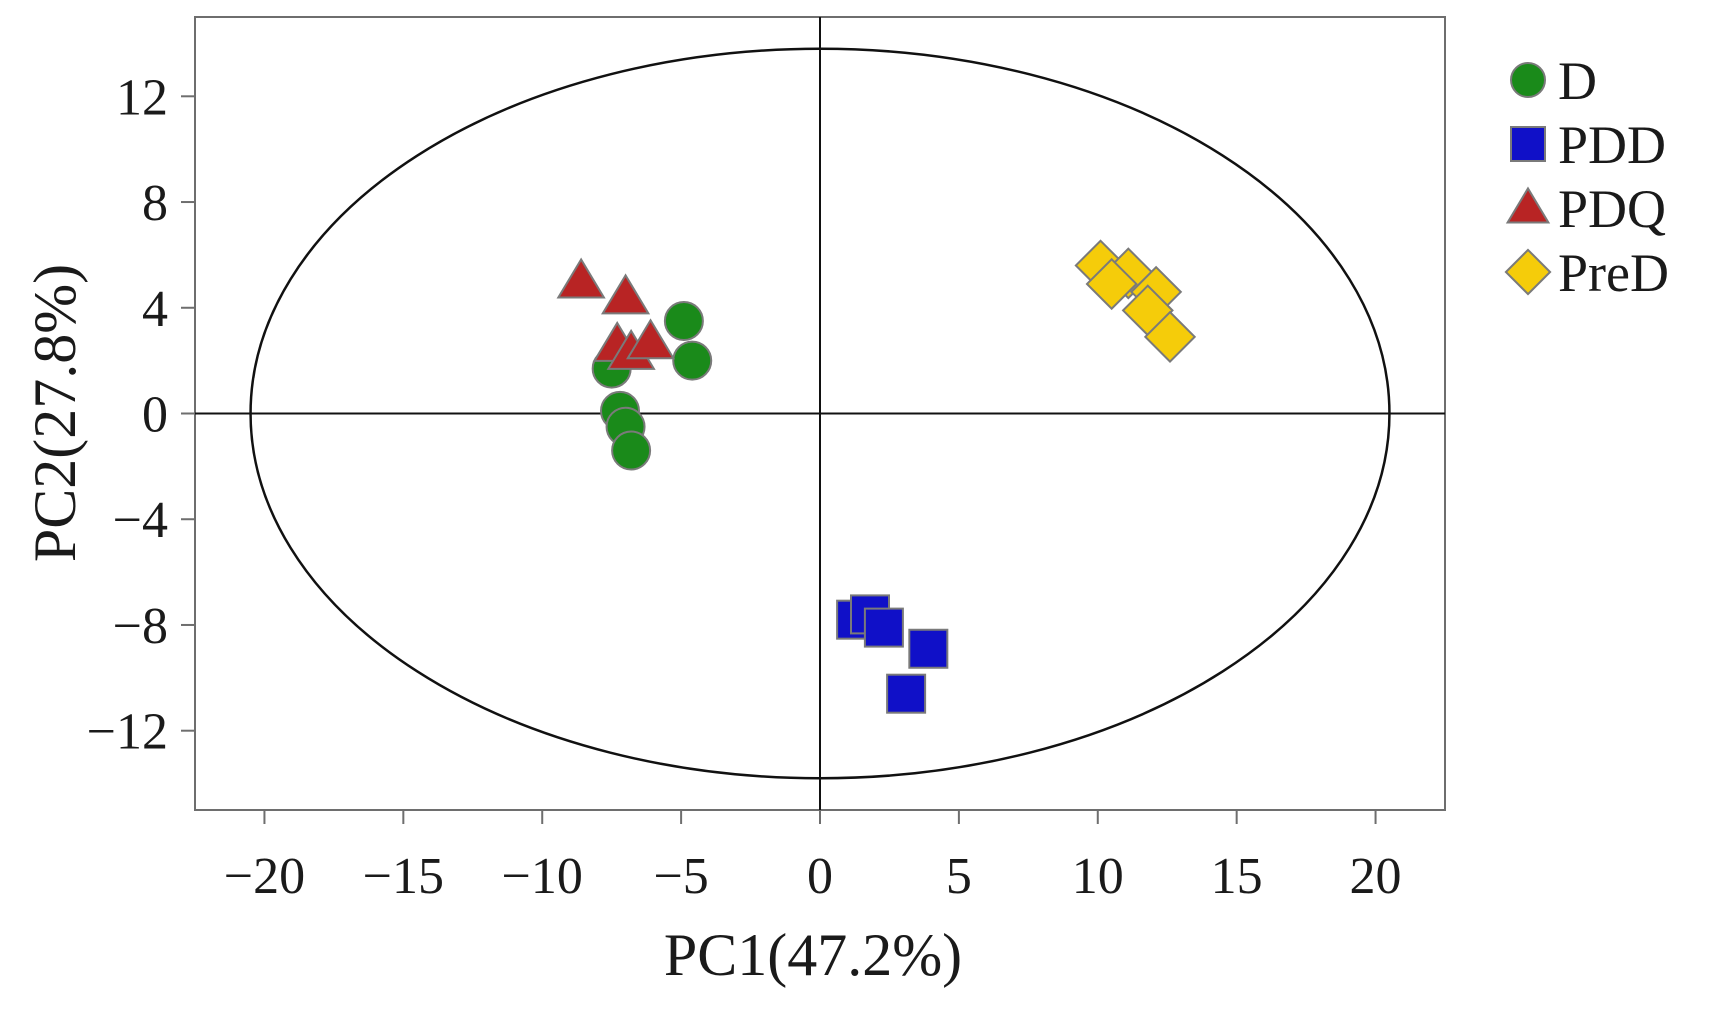 The height and width of the screenshot is (1021, 1720). Describe the element at coordinates (813, 955) in the screenshot. I see `x-axis-title: PC1(47.2%)` at that location.